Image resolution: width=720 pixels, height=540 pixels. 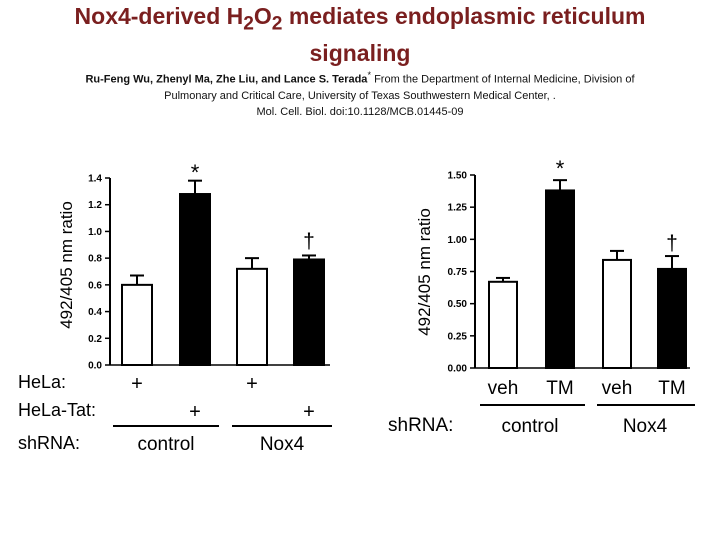 What do you see at coordinates (248, 24) in the screenshot?
I see `title-sub-1: 2` at bounding box center [248, 24].